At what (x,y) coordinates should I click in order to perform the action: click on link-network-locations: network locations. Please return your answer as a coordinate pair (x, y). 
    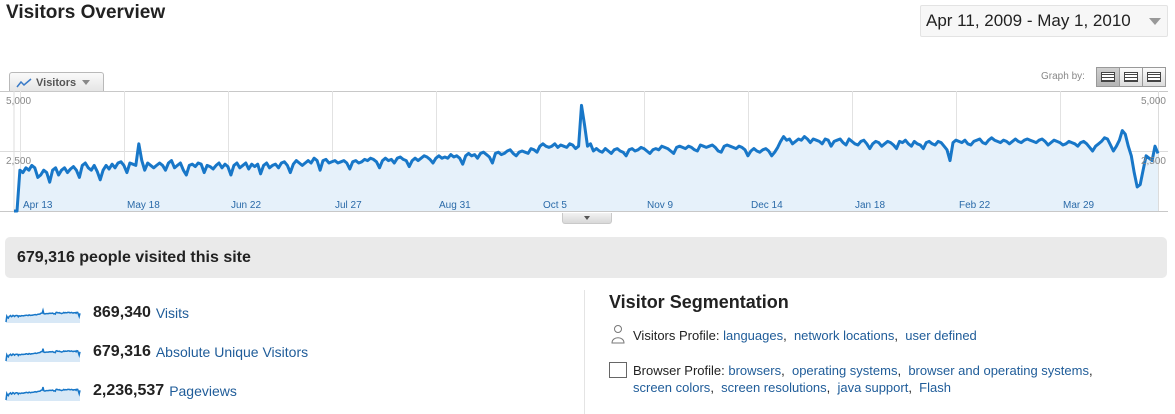
    Looking at the image, I should click on (844, 335).